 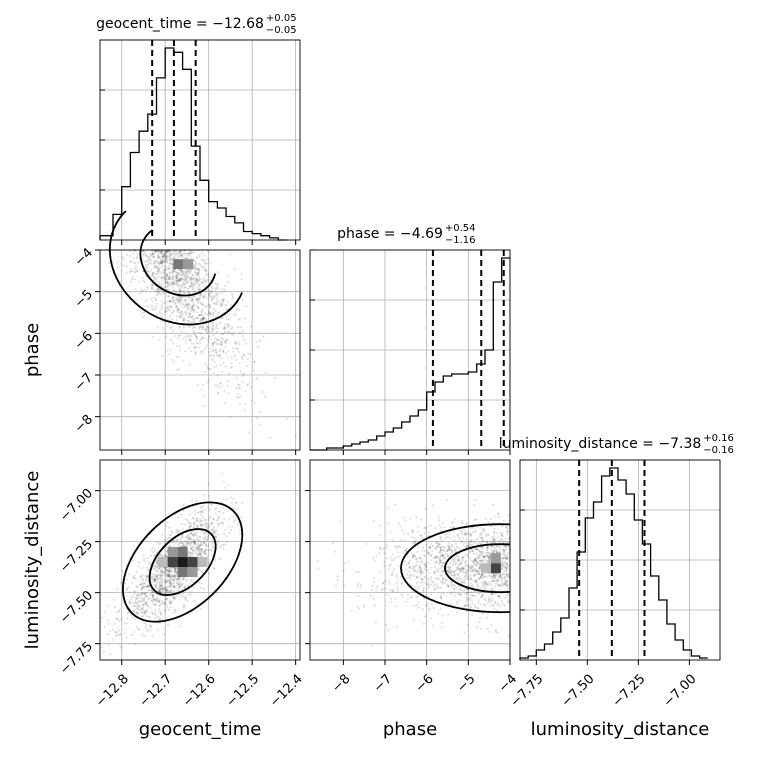 I want to click on density-cell, so click(x=188, y=264).